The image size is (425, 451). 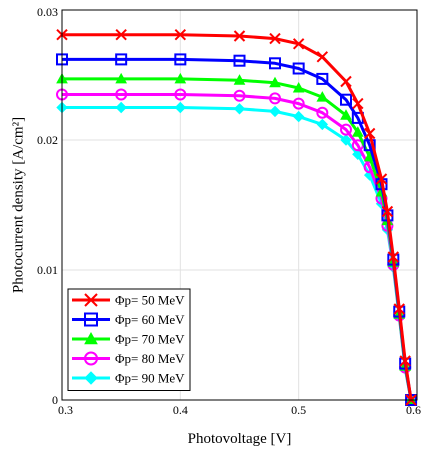 What do you see at coordinates (298, 410) in the screenshot?
I see `x-tick-label: 0.5` at bounding box center [298, 410].